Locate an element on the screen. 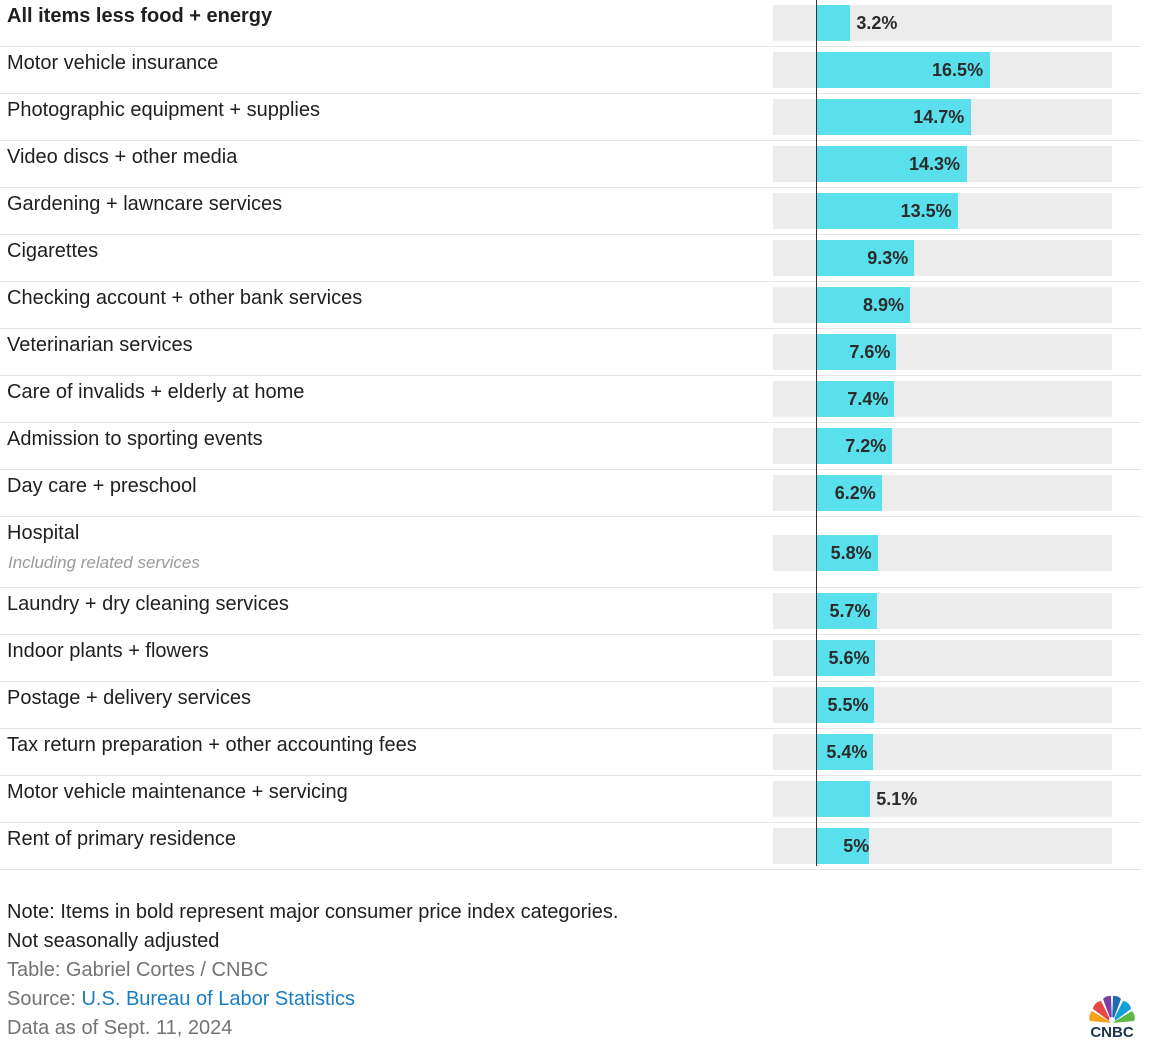  table-row: Day care + preschool 6.2% is located at coordinates (570, 493).